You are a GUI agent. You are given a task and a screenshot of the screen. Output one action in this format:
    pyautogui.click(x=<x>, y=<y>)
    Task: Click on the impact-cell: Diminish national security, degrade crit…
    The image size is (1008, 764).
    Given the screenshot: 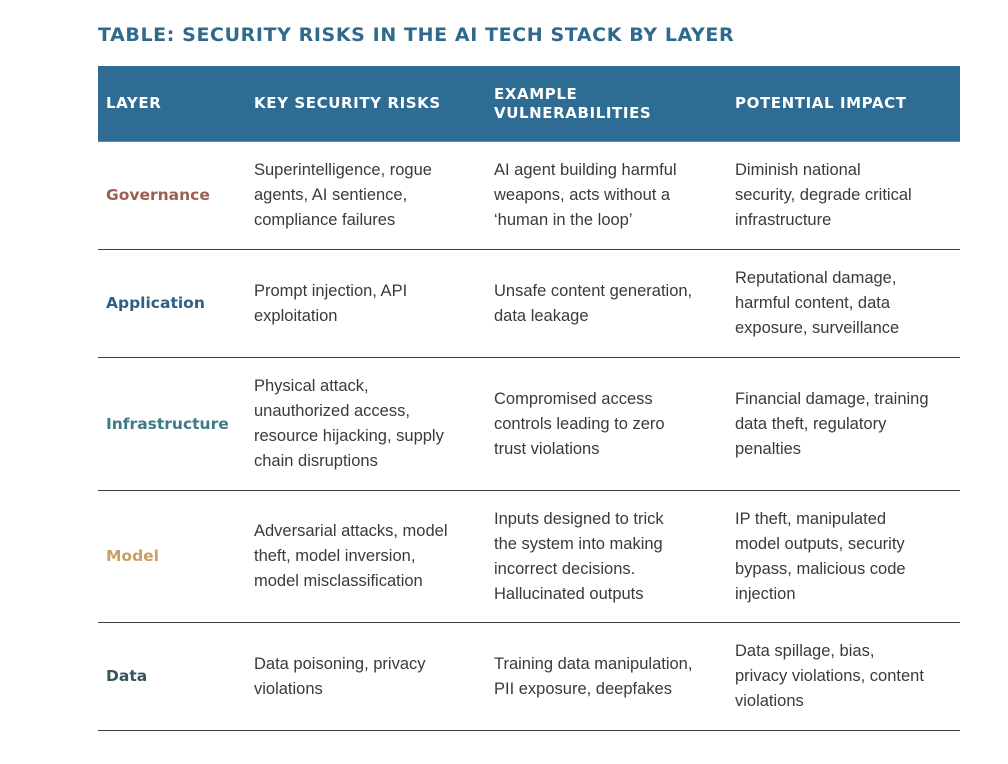 What is the action you would take?
    pyautogui.click(x=823, y=195)
    